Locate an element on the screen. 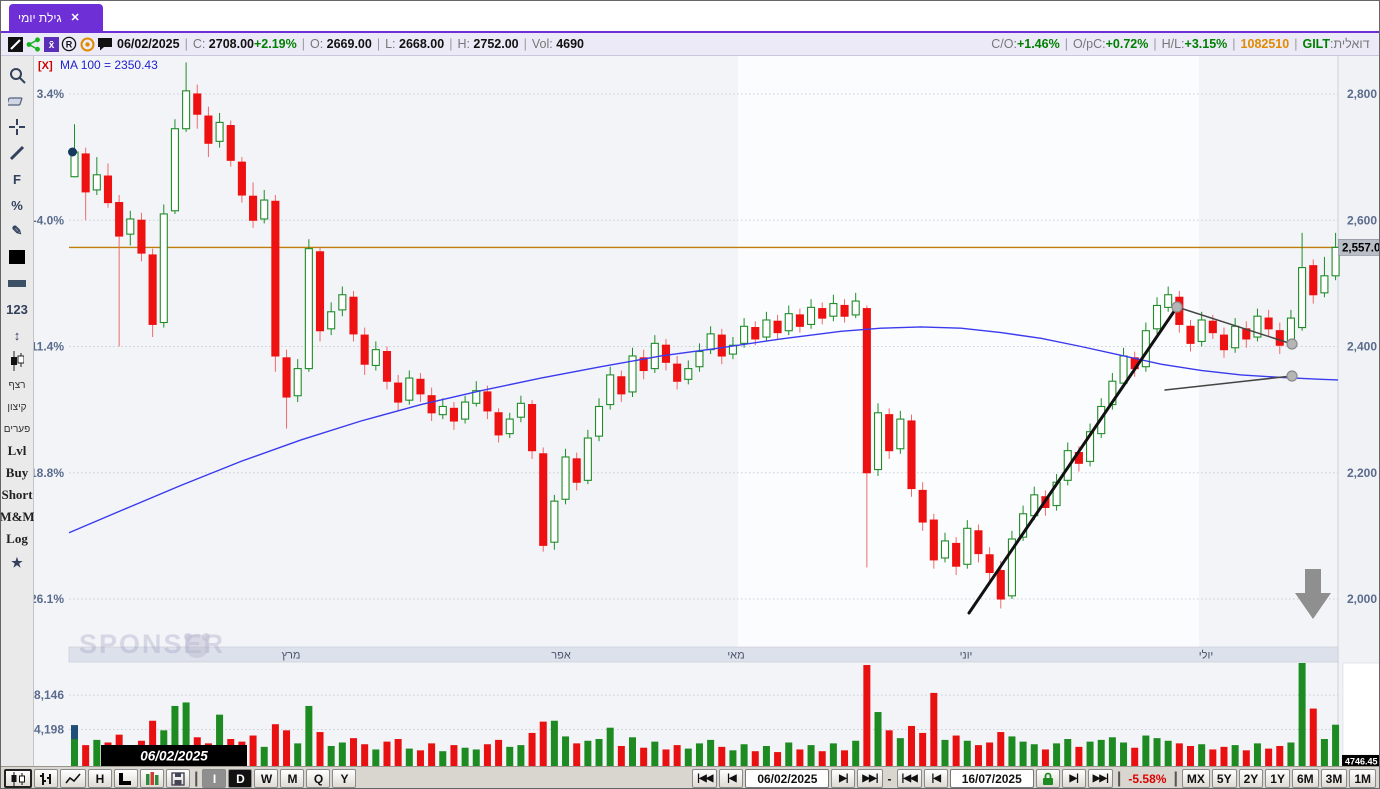 The width and height of the screenshot is (1380, 789). chart-type-hlc: H is located at coordinates (100, 778).